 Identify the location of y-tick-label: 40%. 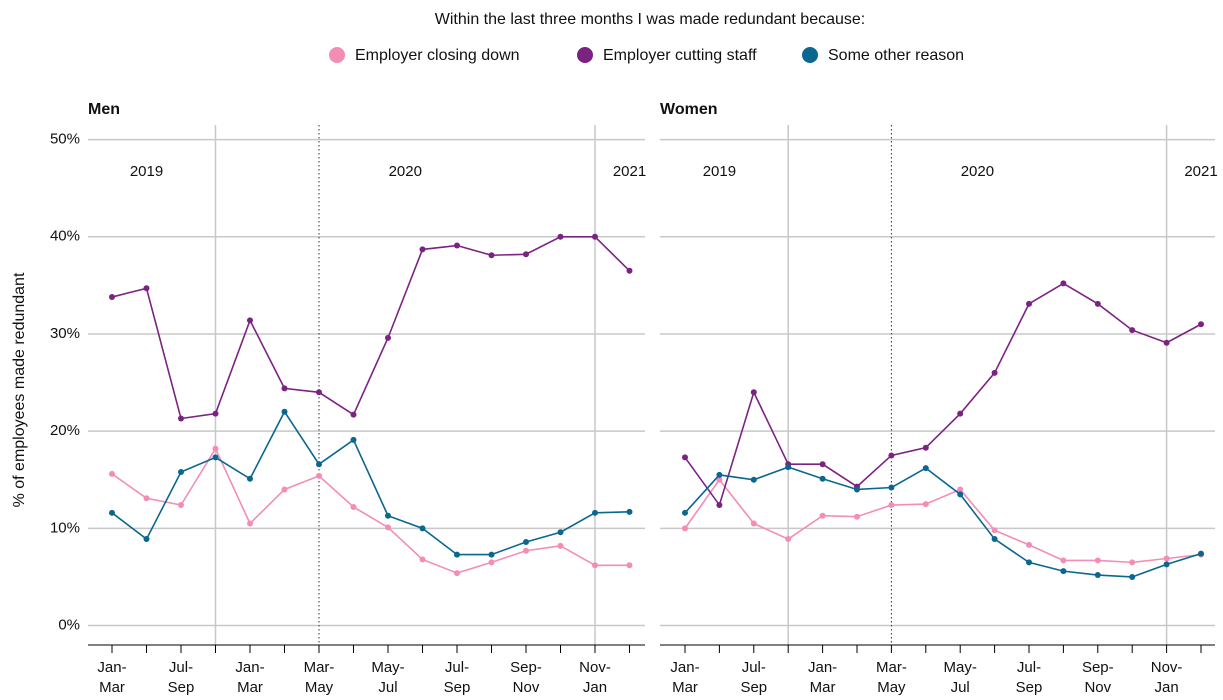
(65, 236).